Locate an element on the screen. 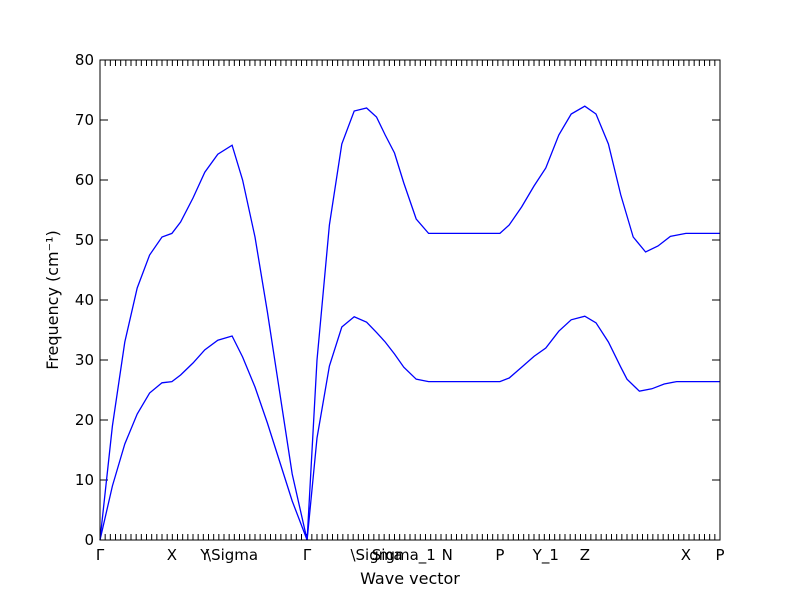 This screenshot has width=800, height=600. y-axis-title: Frequency (cm⁻¹) is located at coordinates (52, 299).